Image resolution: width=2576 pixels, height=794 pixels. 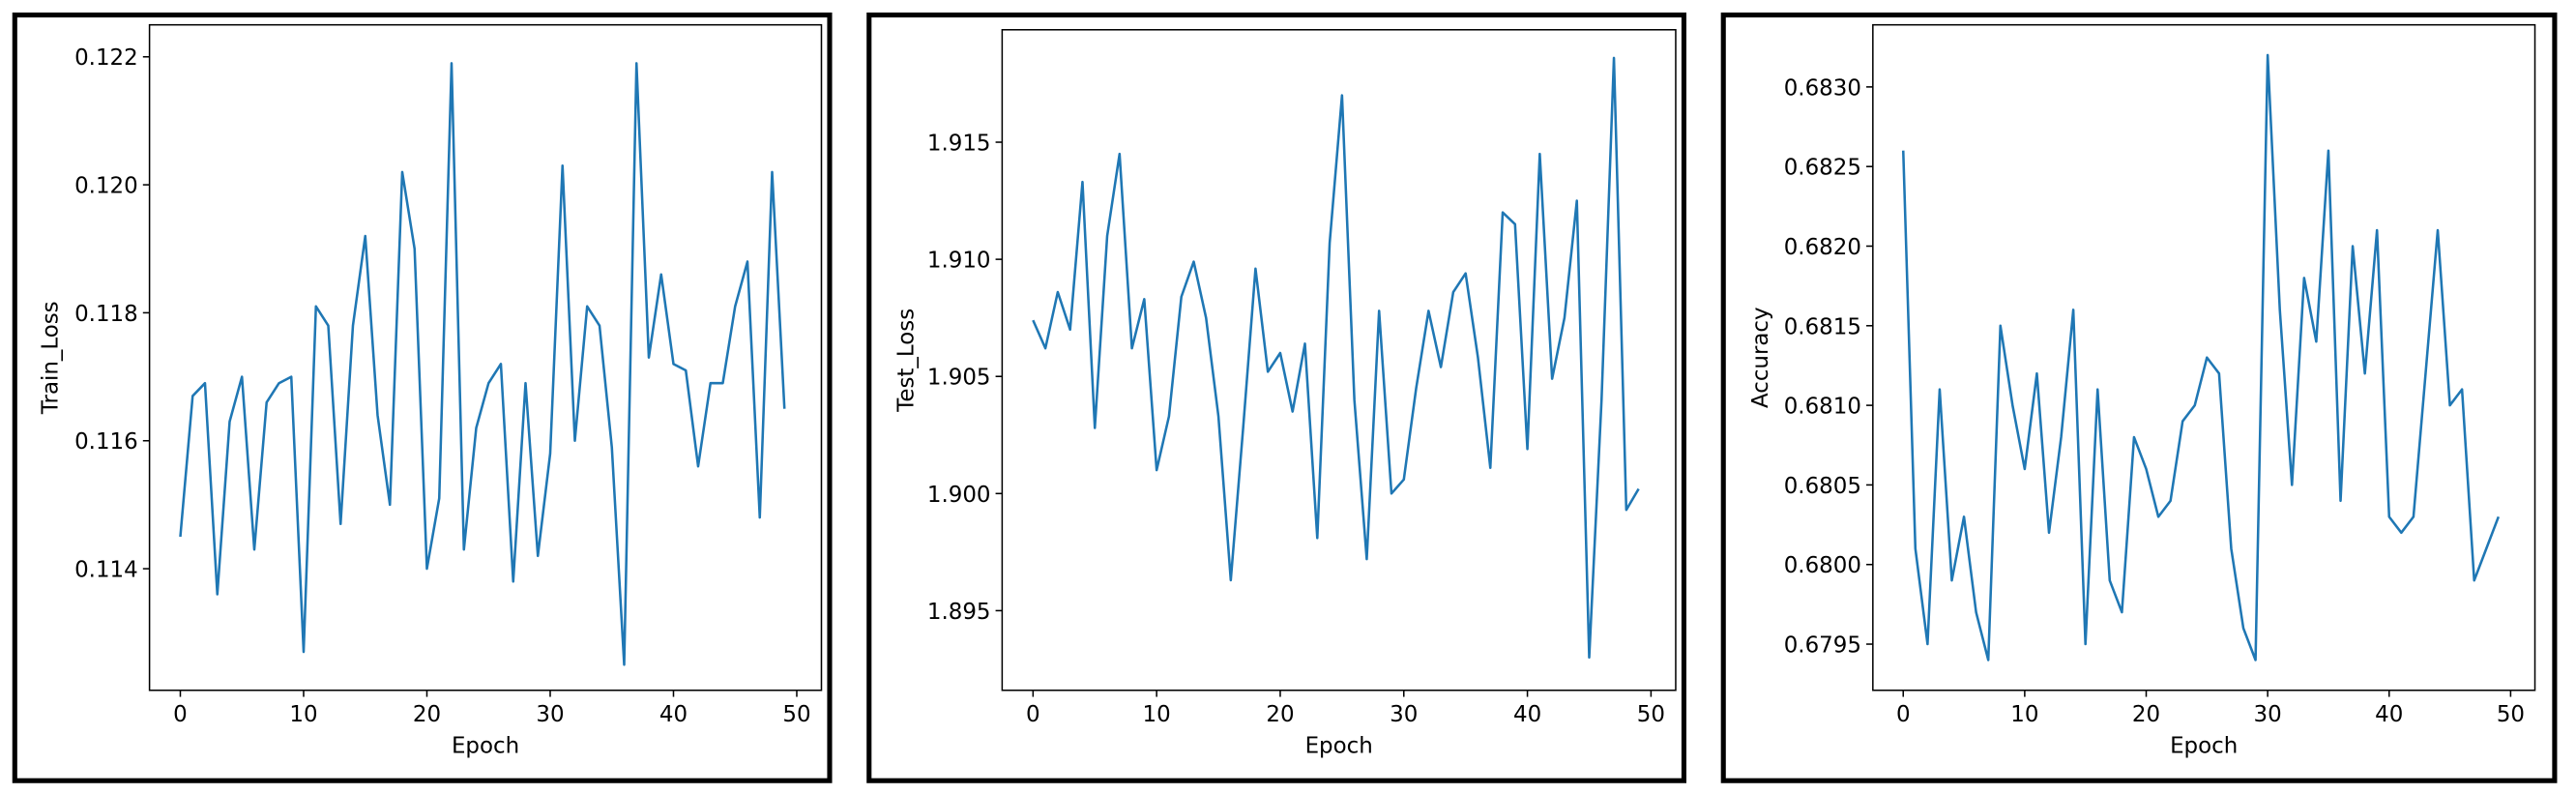 What do you see at coordinates (1822, 168) in the screenshot?
I see `y-tick-label: 0.6825` at bounding box center [1822, 168].